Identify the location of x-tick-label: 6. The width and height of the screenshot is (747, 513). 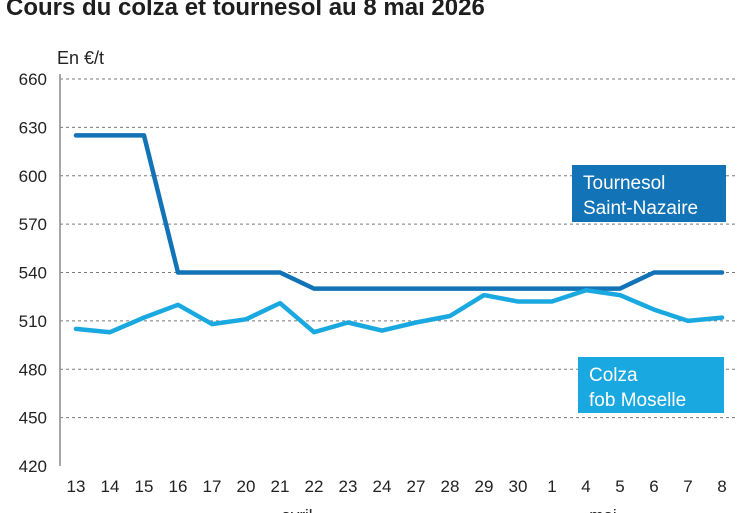
(653, 486).